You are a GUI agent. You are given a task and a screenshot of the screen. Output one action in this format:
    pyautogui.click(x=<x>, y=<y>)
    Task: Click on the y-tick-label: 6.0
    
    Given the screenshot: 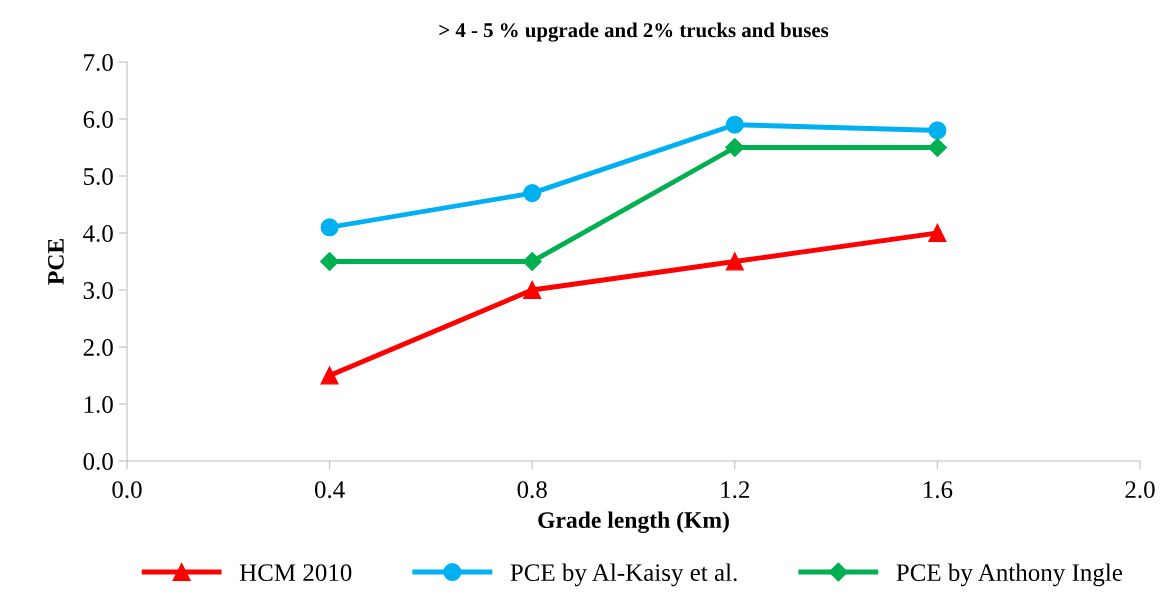 What is the action you would take?
    pyautogui.click(x=98, y=120)
    